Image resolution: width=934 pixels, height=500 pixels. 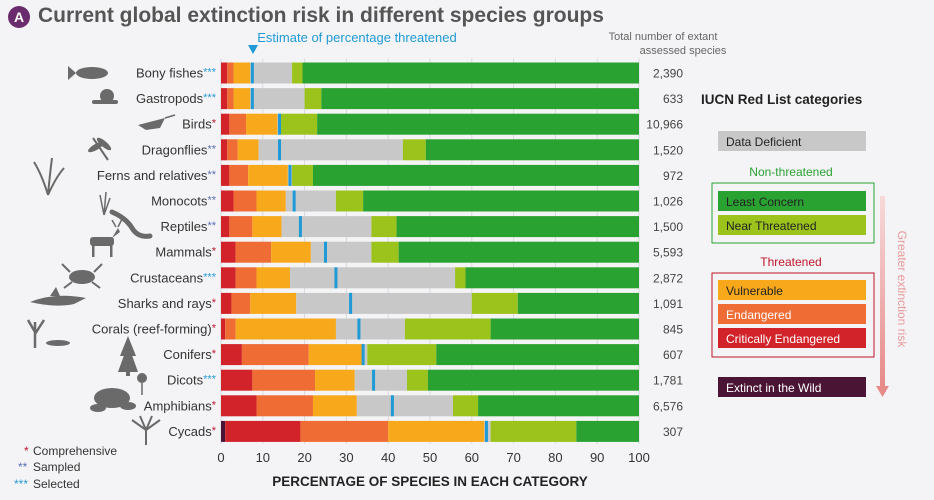 I want to click on legend-swatch-least-concern, so click(x=792, y=201).